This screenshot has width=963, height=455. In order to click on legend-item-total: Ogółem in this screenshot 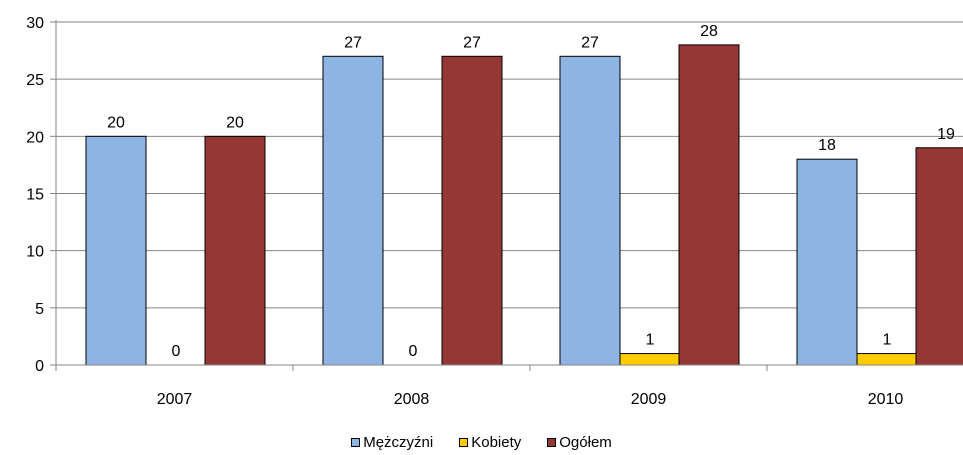, I will do `click(579, 442)`.